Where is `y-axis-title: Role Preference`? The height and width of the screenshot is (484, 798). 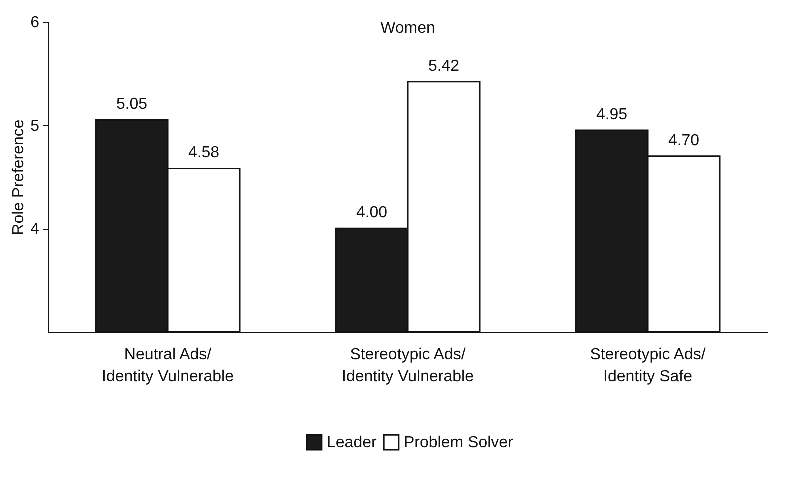 y-axis-title: Role Preference is located at coordinates (19, 178).